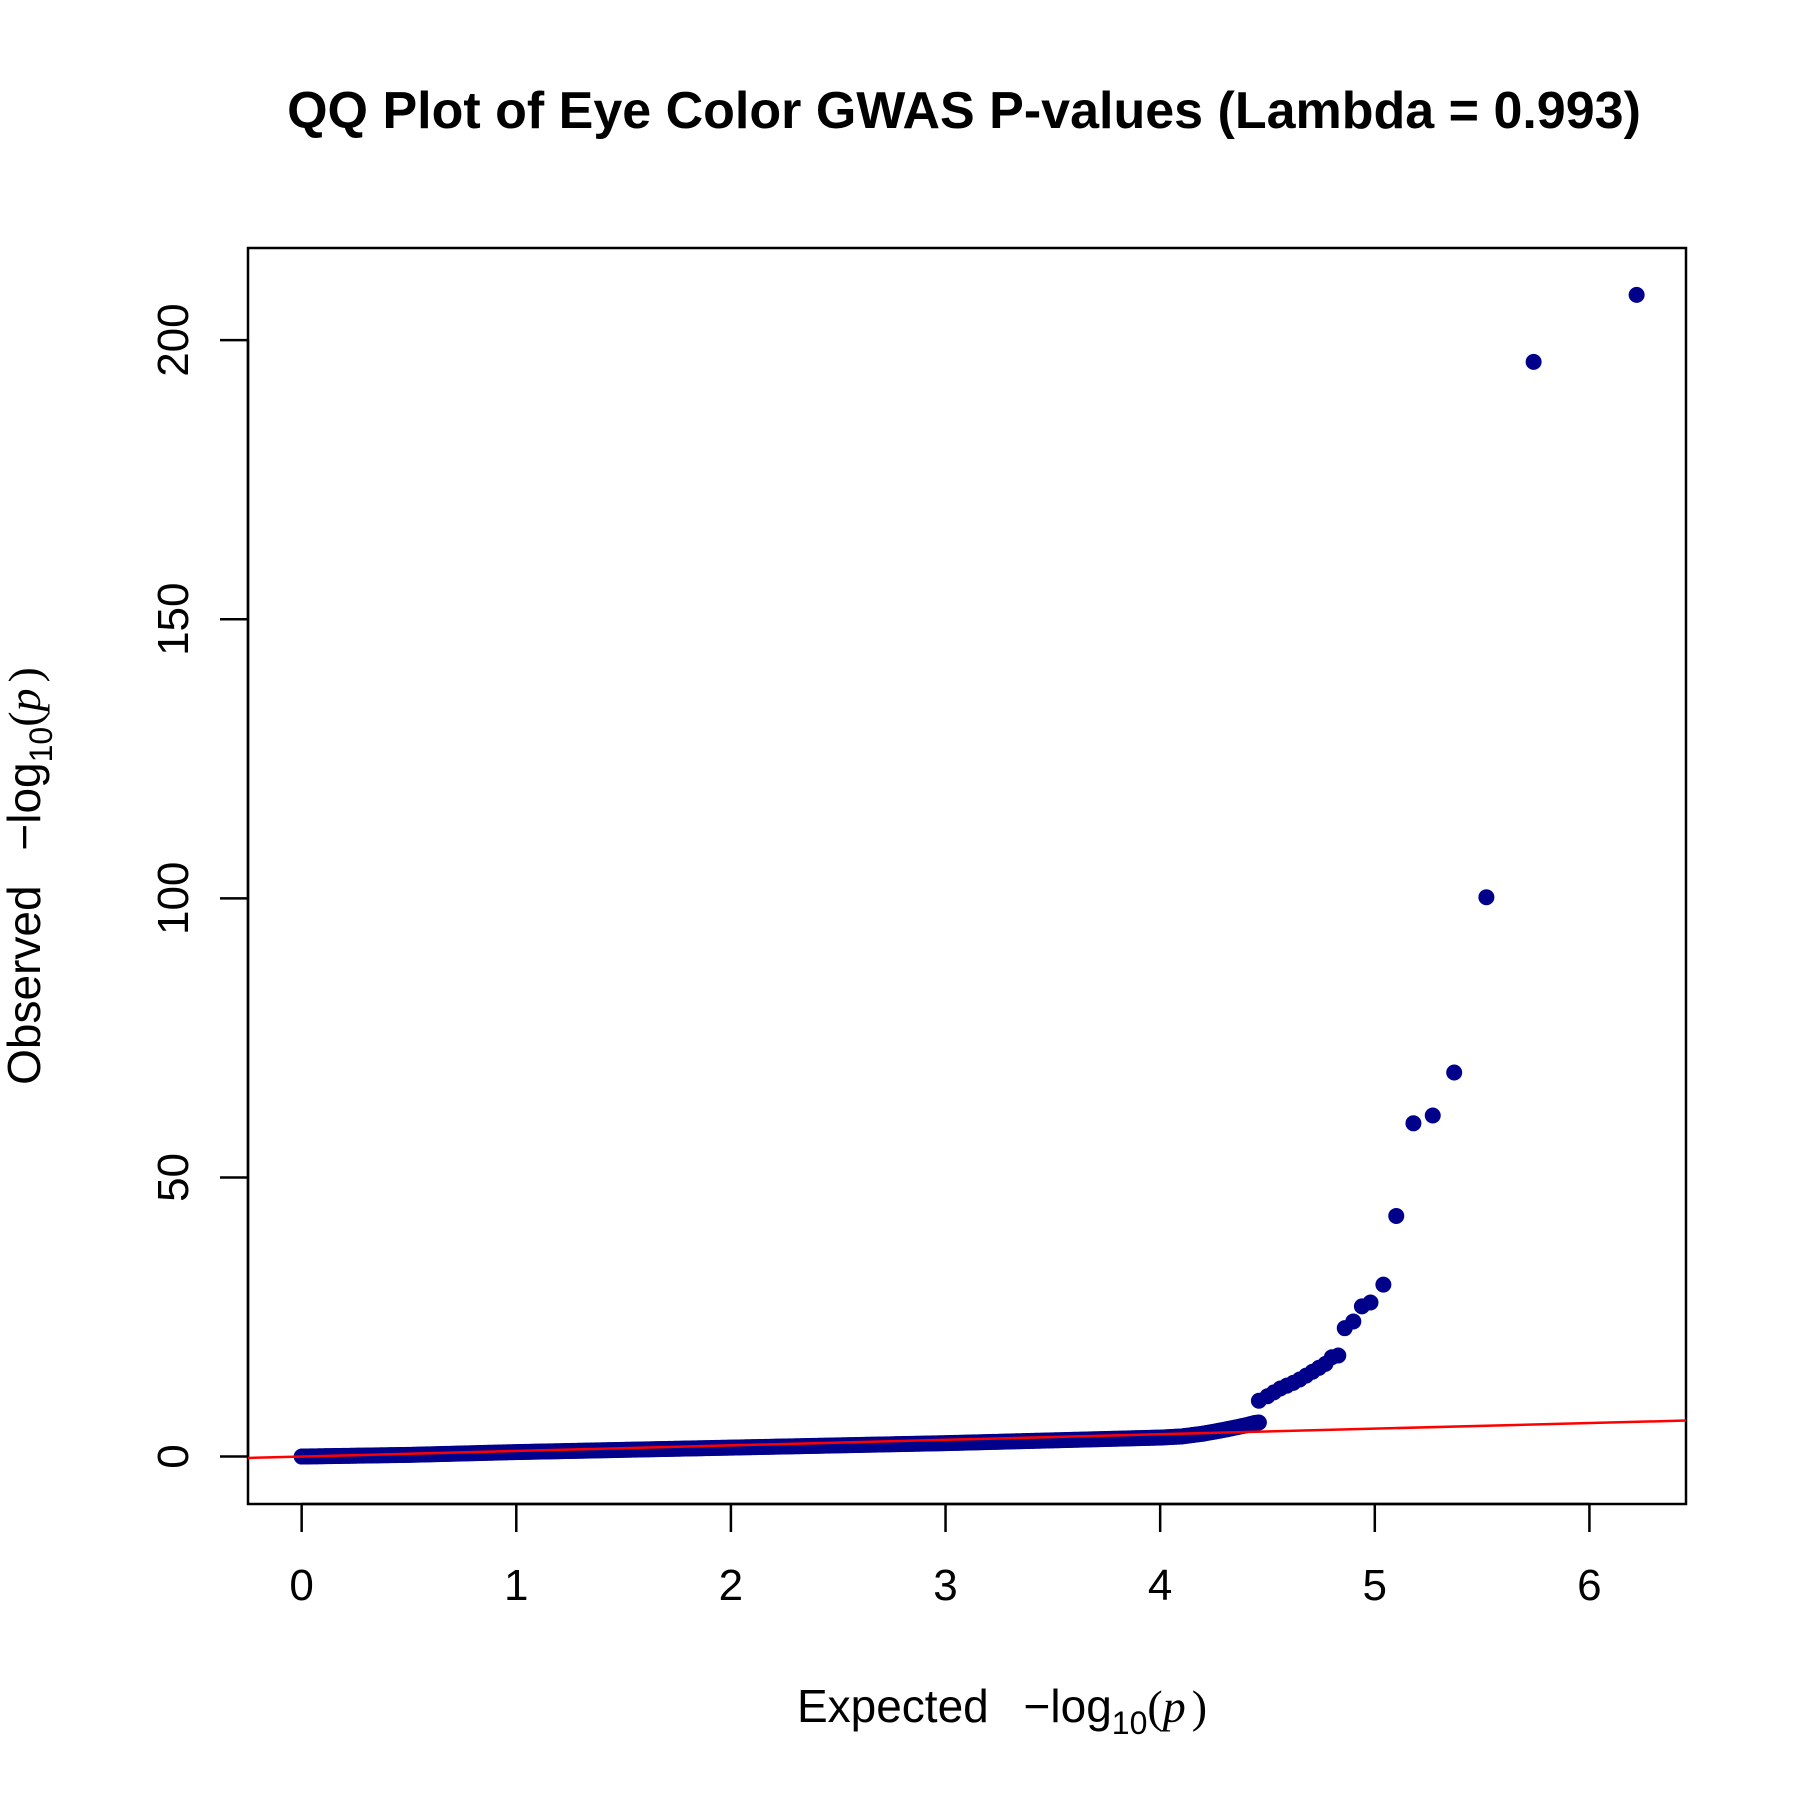 The width and height of the screenshot is (1800, 1800). Describe the element at coordinates (173, 339) in the screenshot. I see `y-tick-label: 200` at that location.